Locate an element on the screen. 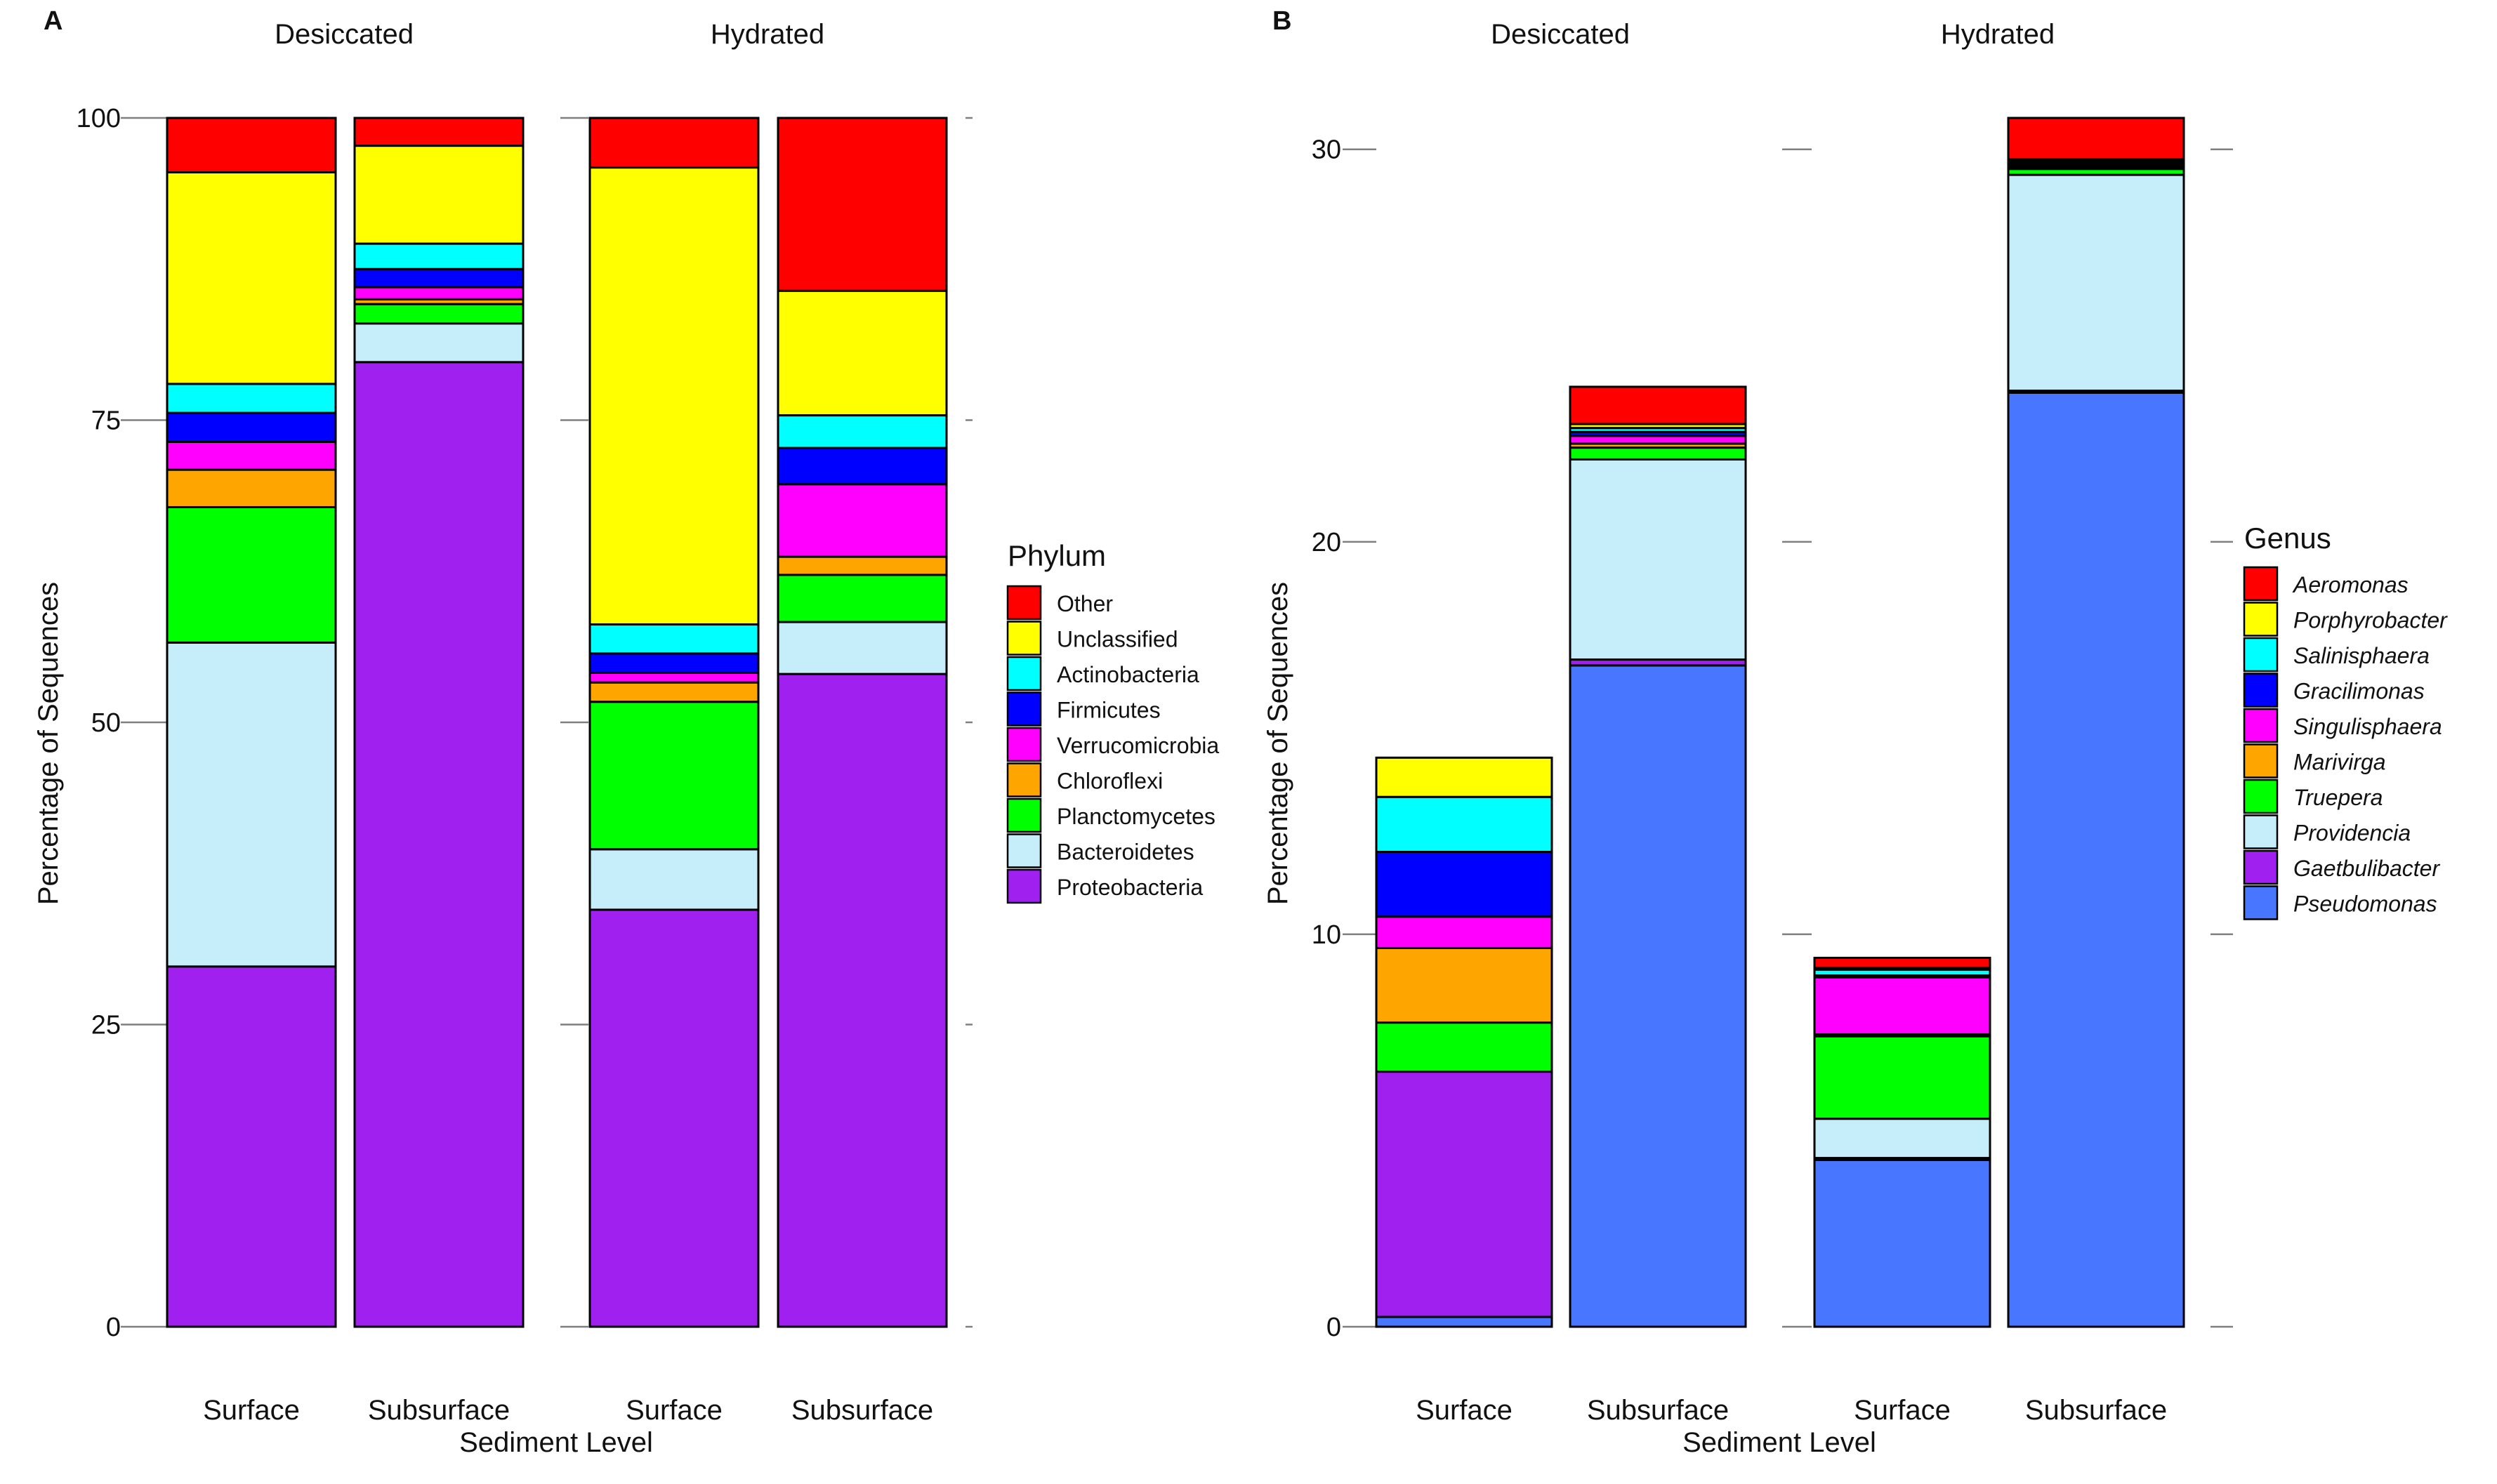 This screenshot has width=2497, height=1484. panel-b-bar-segment-gaetbulibacter is located at coordinates (1464, 1194).